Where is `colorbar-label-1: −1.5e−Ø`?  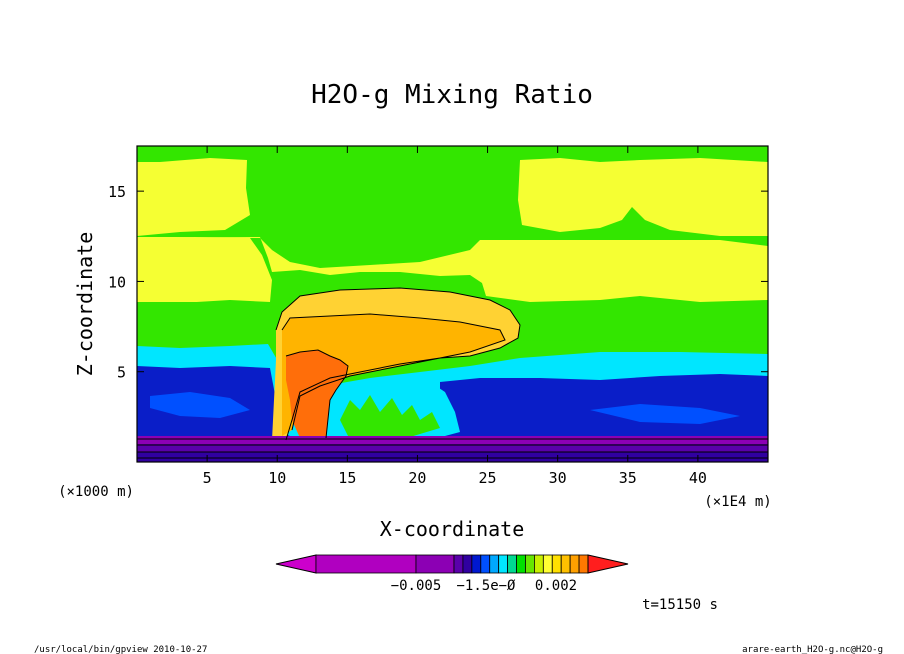 colorbar-label-1: −1.5e−Ø is located at coordinates (486, 586).